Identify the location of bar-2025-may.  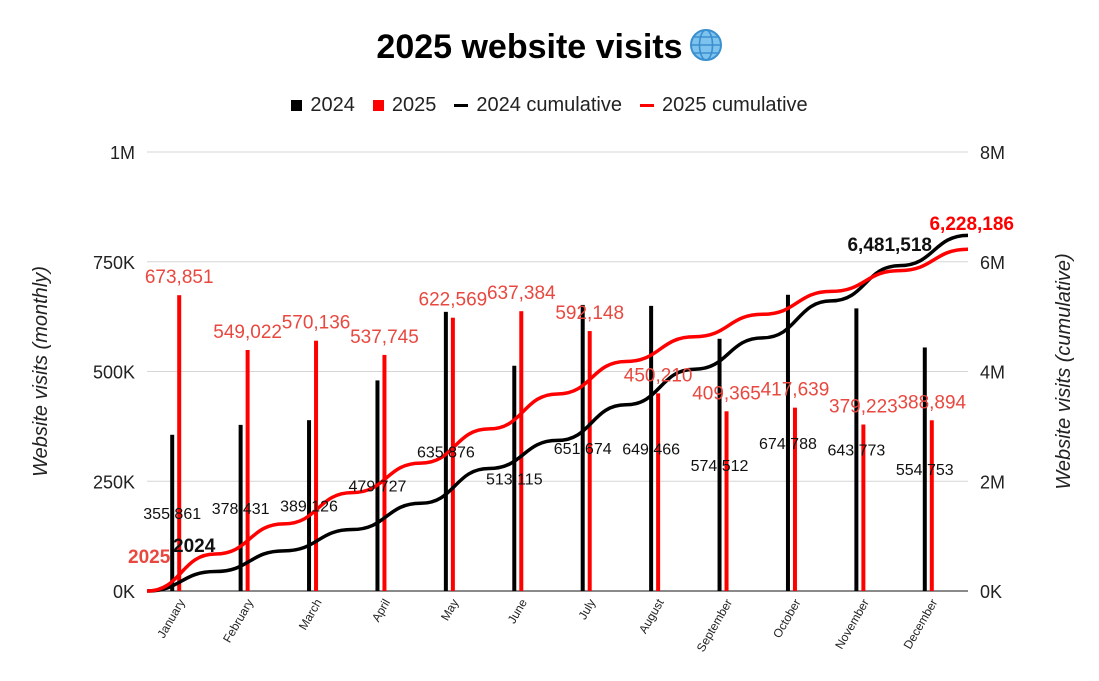
(452, 454).